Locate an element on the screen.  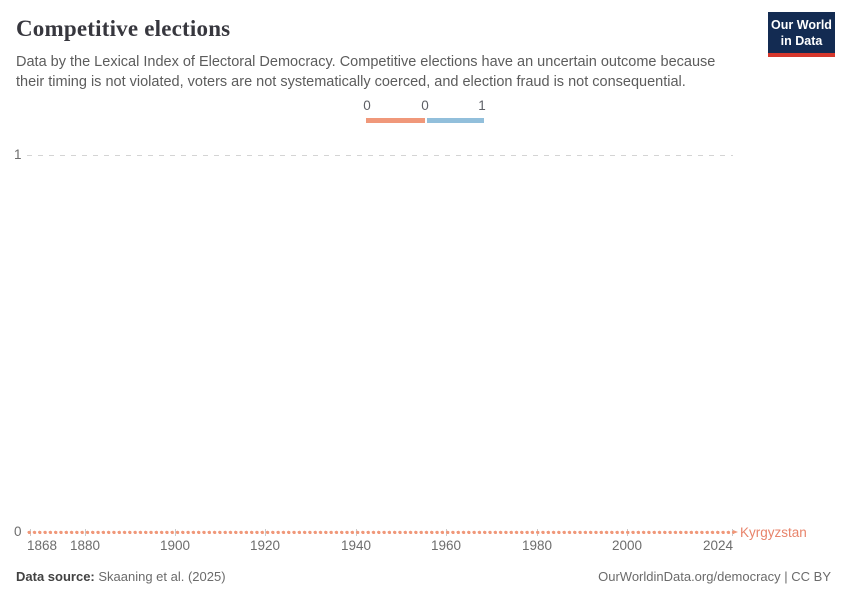
gridline-y1 is located at coordinates (380, 155).